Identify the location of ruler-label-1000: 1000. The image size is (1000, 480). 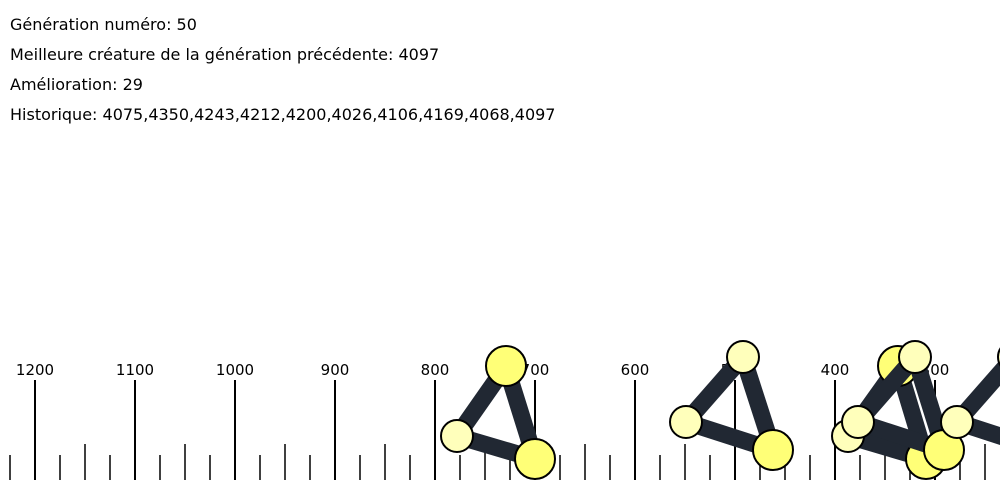
(235, 370).